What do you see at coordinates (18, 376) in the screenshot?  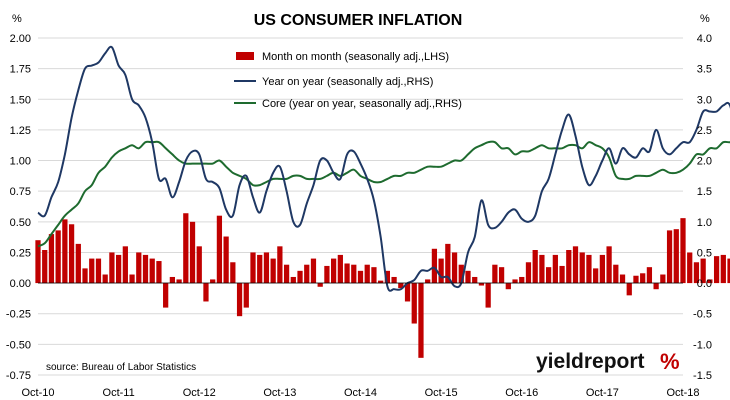 I see `left-tick-label: -0.75` at bounding box center [18, 376].